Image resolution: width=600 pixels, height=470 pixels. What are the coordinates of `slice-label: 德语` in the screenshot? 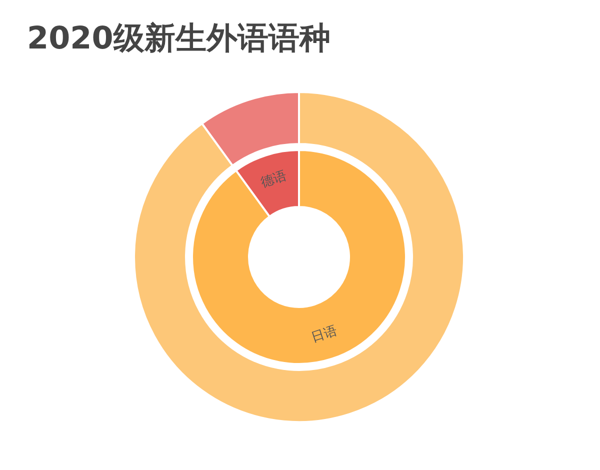 It's located at (273, 179).